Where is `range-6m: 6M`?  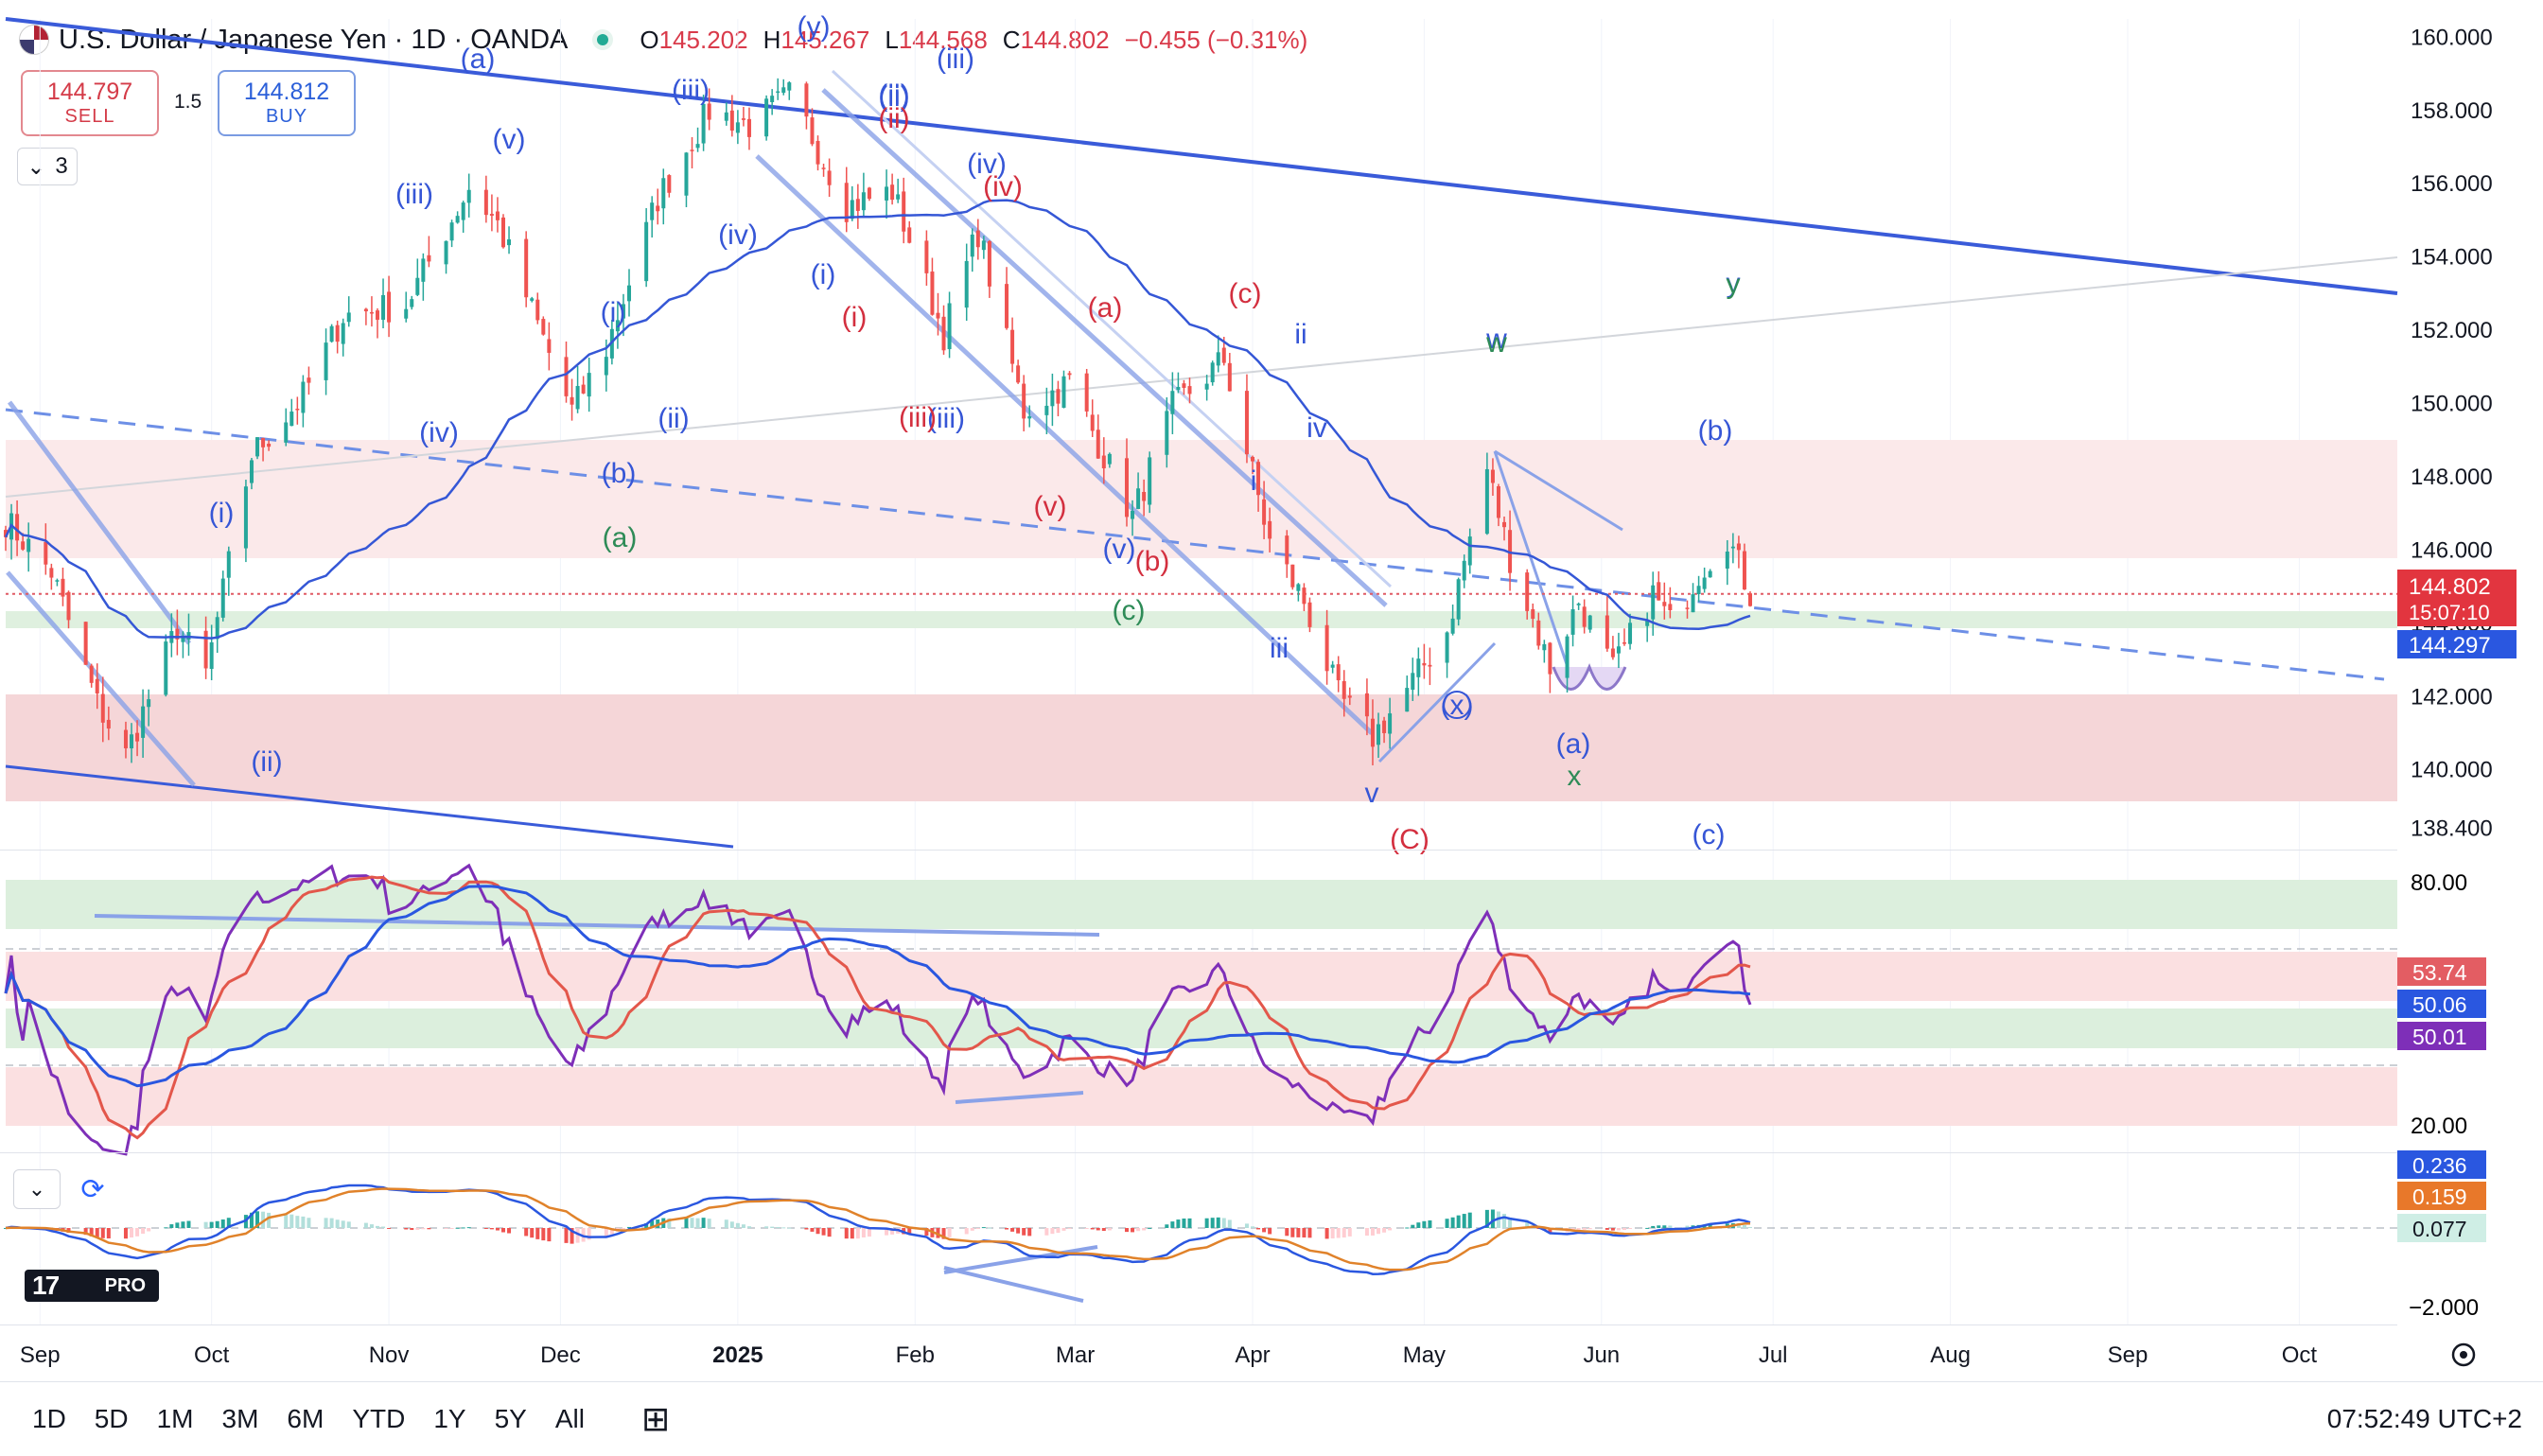 range-6m: 6M is located at coordinates (305, 1418).